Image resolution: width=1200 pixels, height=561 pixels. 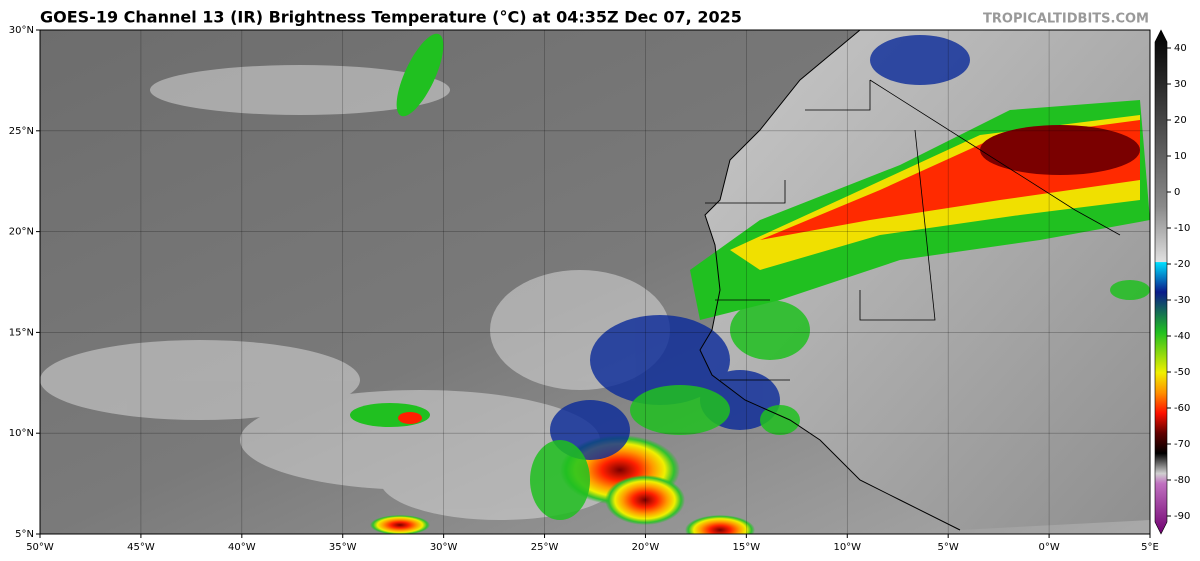 What do you see at coordinates (847, 547) in the screenshot?
I see `lon-label: 10°W` at bounding box center [847, 547].